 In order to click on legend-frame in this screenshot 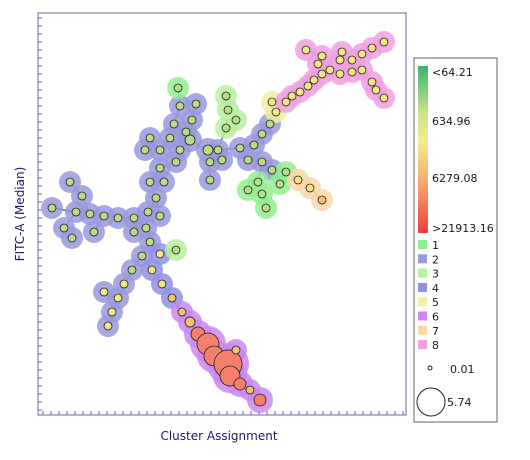, I will do `click(455, 240)`.